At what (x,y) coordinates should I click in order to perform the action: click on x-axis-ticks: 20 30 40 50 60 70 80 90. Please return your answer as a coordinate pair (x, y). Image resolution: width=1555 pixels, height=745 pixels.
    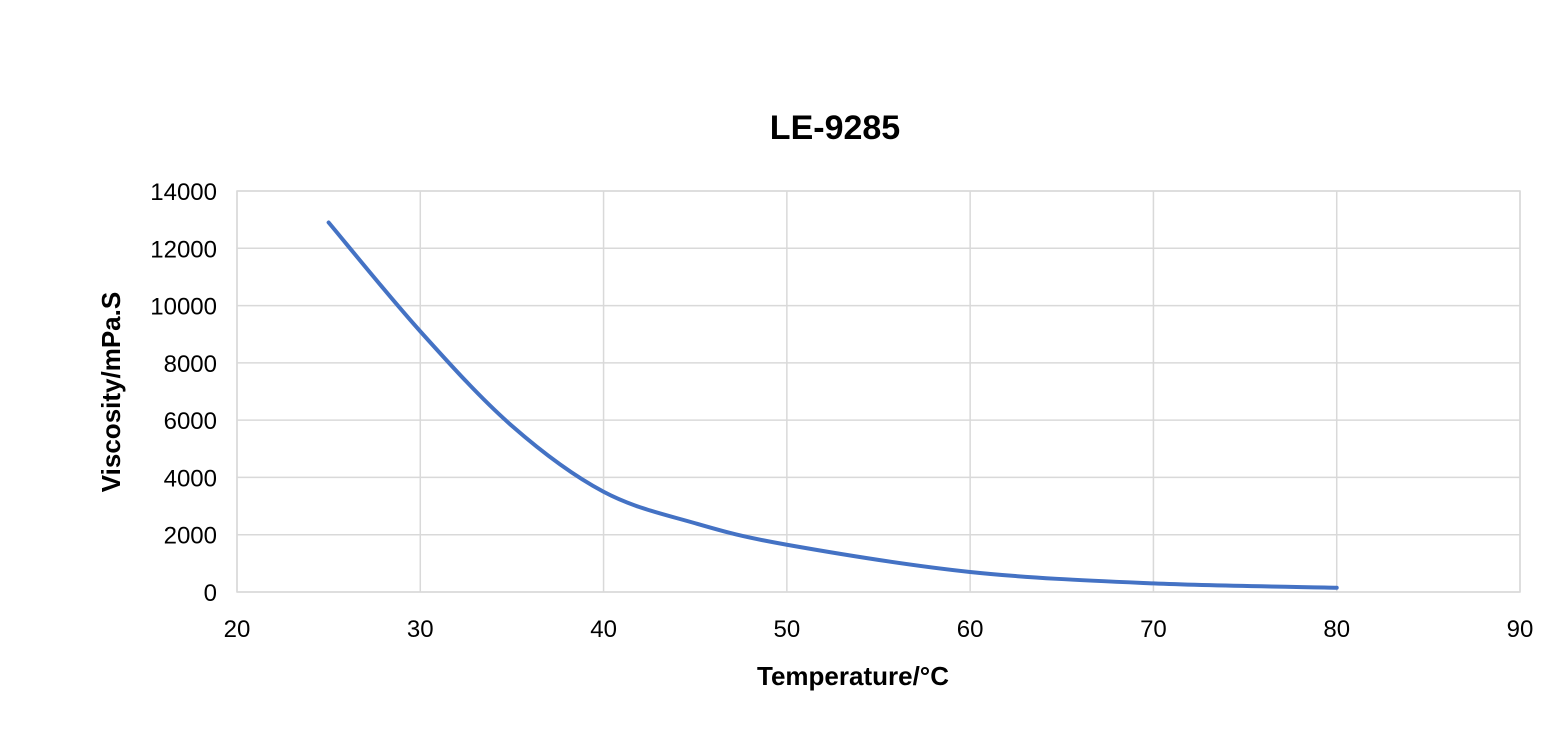
    Looking at the image, I should click on (879, 629).